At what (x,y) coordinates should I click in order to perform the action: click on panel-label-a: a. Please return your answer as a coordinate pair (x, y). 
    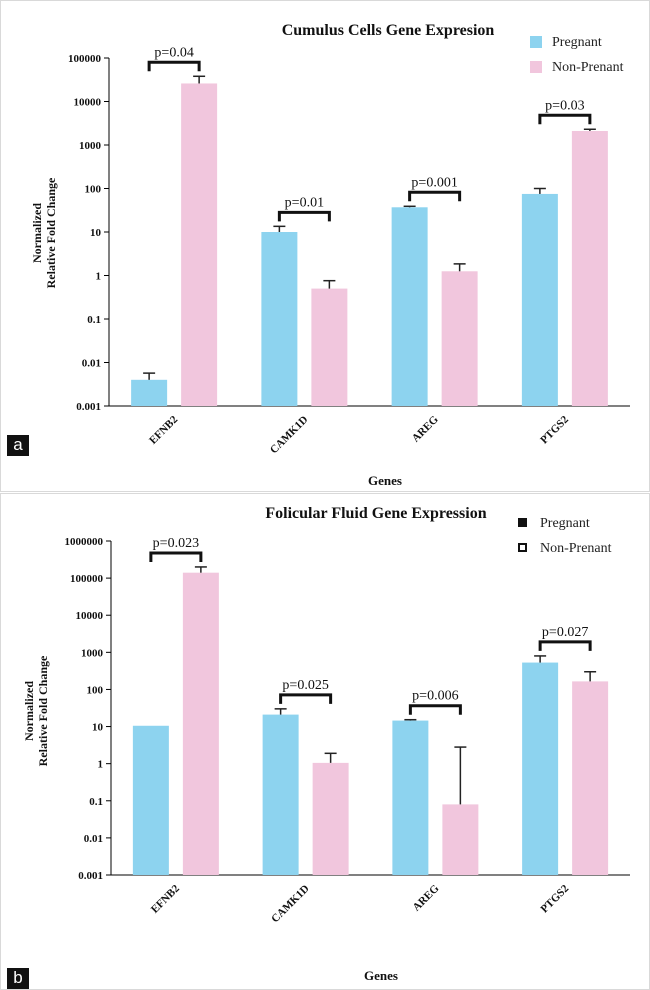
    Looking at the image, I should click on (18, 445).